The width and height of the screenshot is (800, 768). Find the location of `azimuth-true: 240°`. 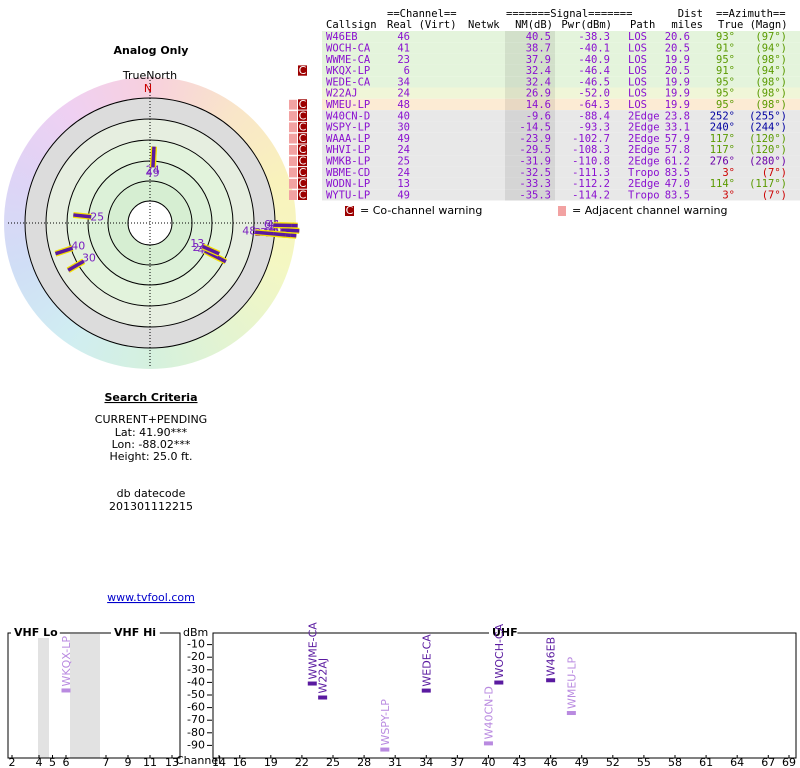

azimuth-true: 240° is located at coordinates (722, 128).